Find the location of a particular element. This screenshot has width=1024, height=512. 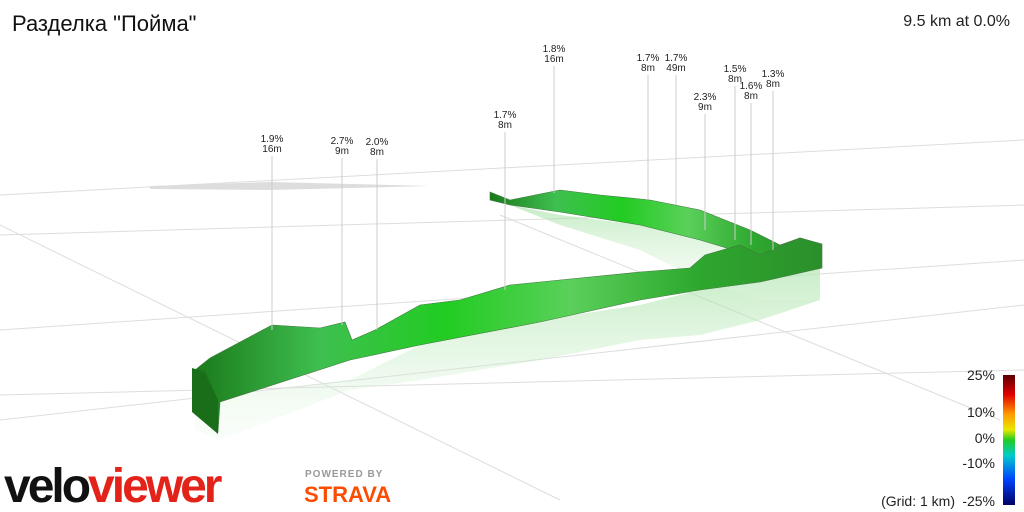

legend: 25% 10% 0% -10% -25% (Grid: 1 km) is located at coordinates (938, 438).